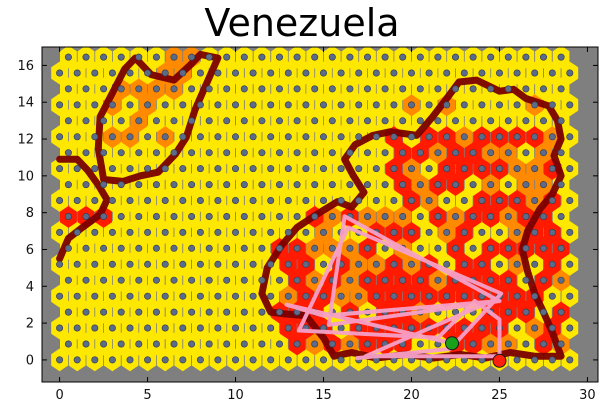  I want to click on x-tick-label: 10, so click(235, 395).